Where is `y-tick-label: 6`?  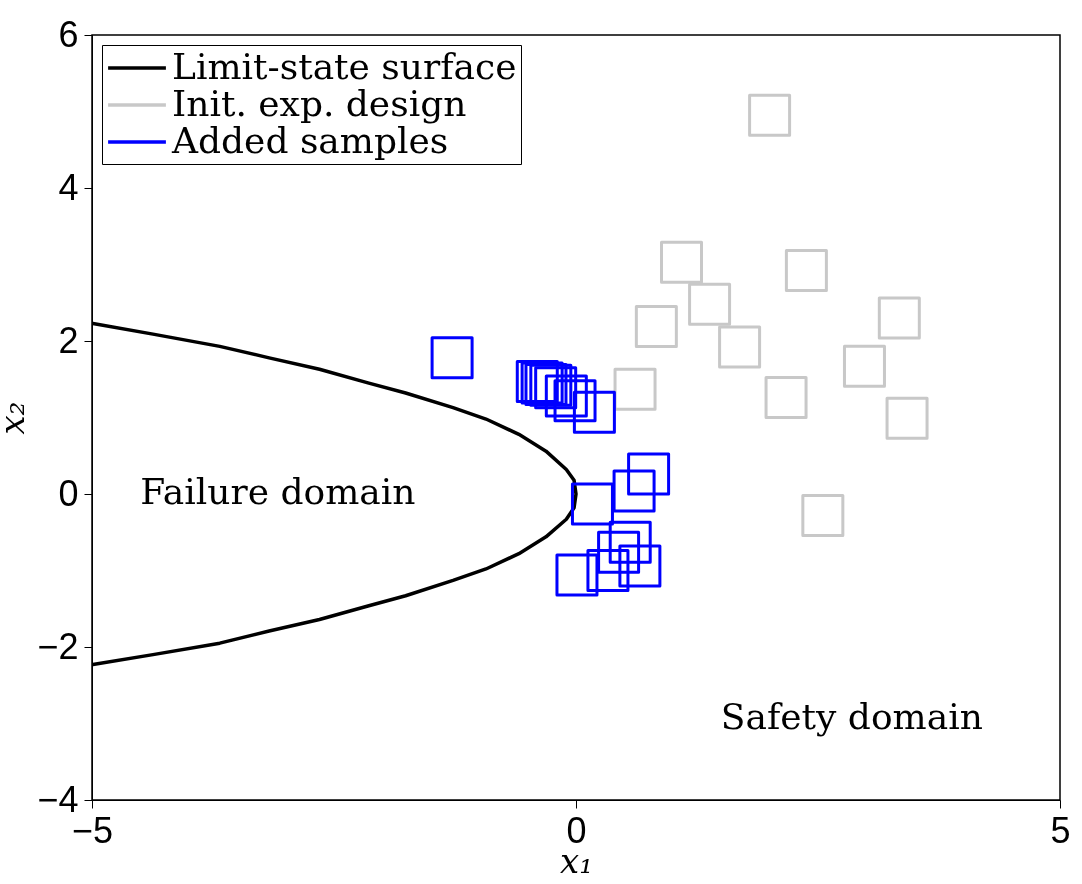 y-tick-label: 6 is located at coordinates (68, 34).